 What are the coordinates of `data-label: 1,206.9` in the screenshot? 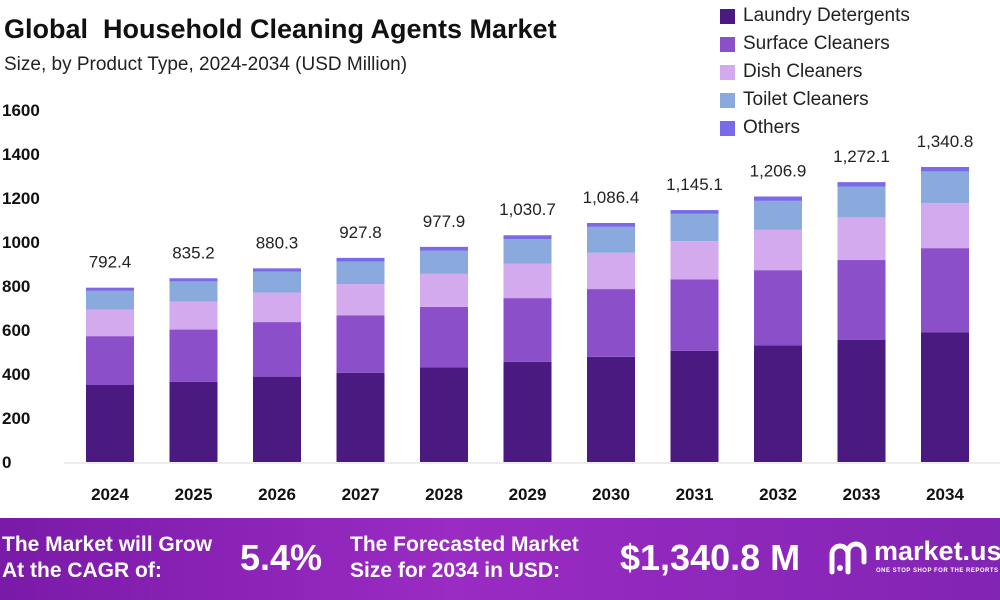 It's located at (778, 170).